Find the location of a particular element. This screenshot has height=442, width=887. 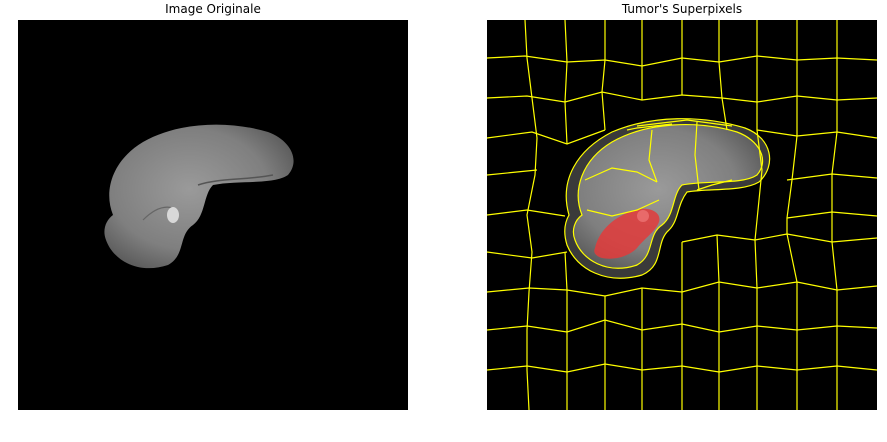

liver-shape is located at coordinates (199, 196).